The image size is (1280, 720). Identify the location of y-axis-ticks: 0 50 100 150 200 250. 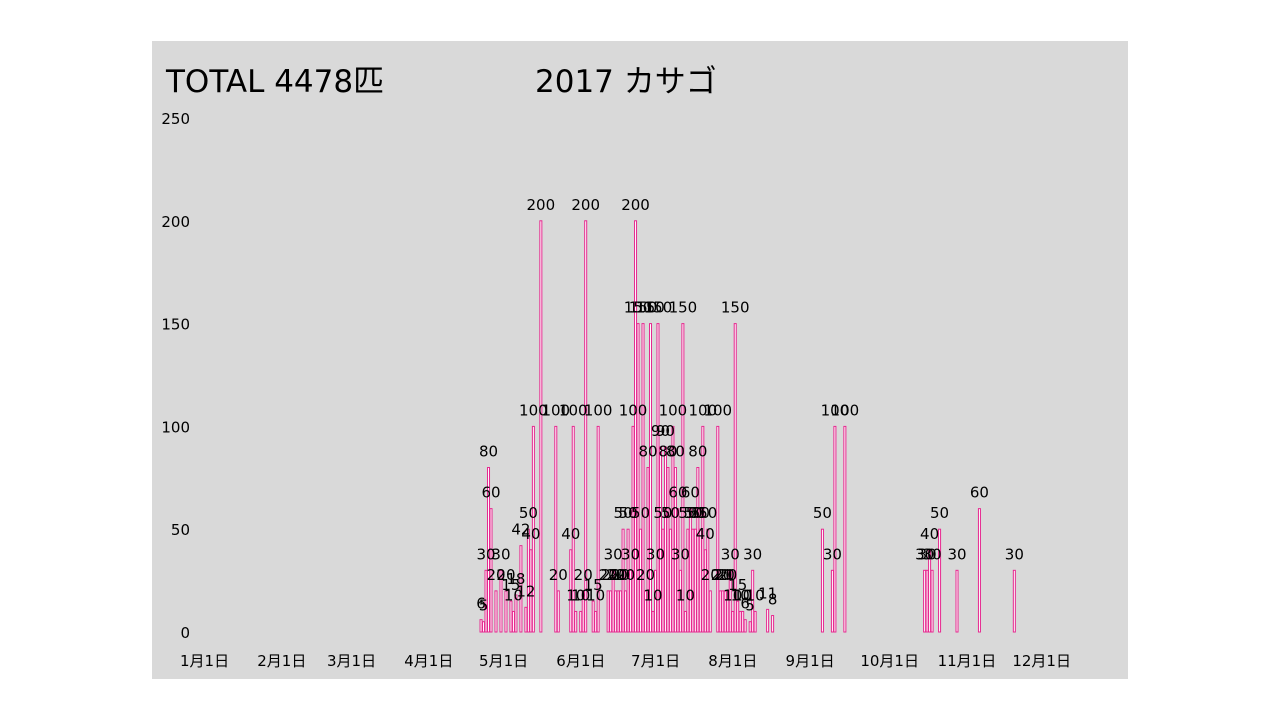
(175, 376).